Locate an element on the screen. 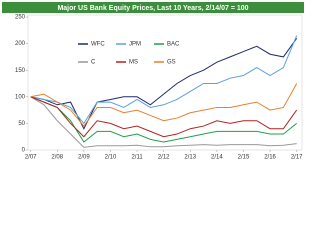 The image size is (320, 240). y-tick-label: 150 is located at coordinates (20, 71).